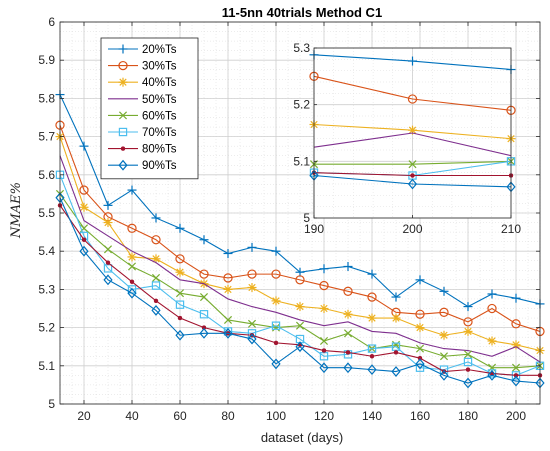 This screenshot has width=550, height=451. I want to click on legend-item: 60%Ts, so click(142, 116).